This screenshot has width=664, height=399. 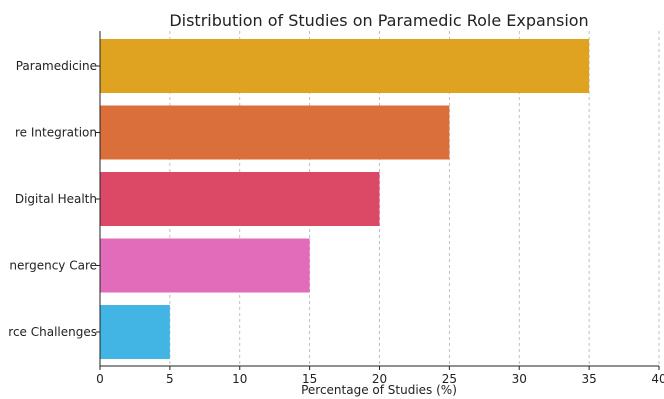 I want to click on x-tick-label-6: 30, so click(x=519, y=379).